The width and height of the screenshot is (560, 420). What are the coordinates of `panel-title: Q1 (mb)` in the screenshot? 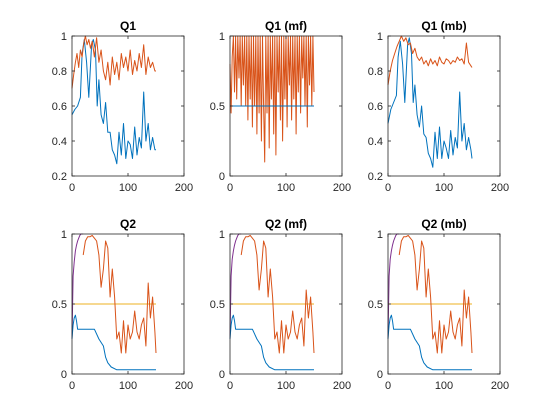 It's located at (443, 26).